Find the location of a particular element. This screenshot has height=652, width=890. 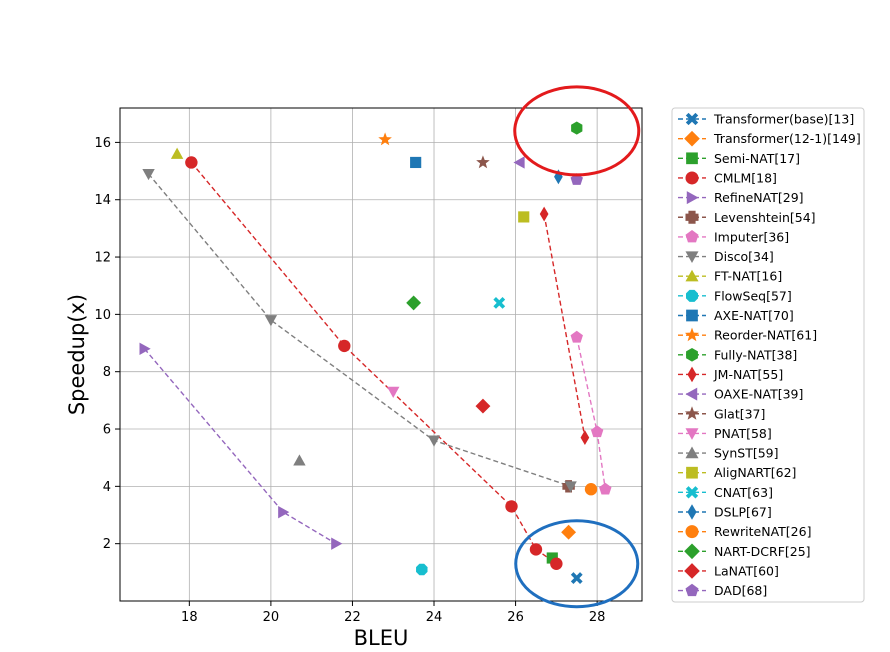

legend-entry-label: Semi-NAT[17] is located at coordinates (757, 158).